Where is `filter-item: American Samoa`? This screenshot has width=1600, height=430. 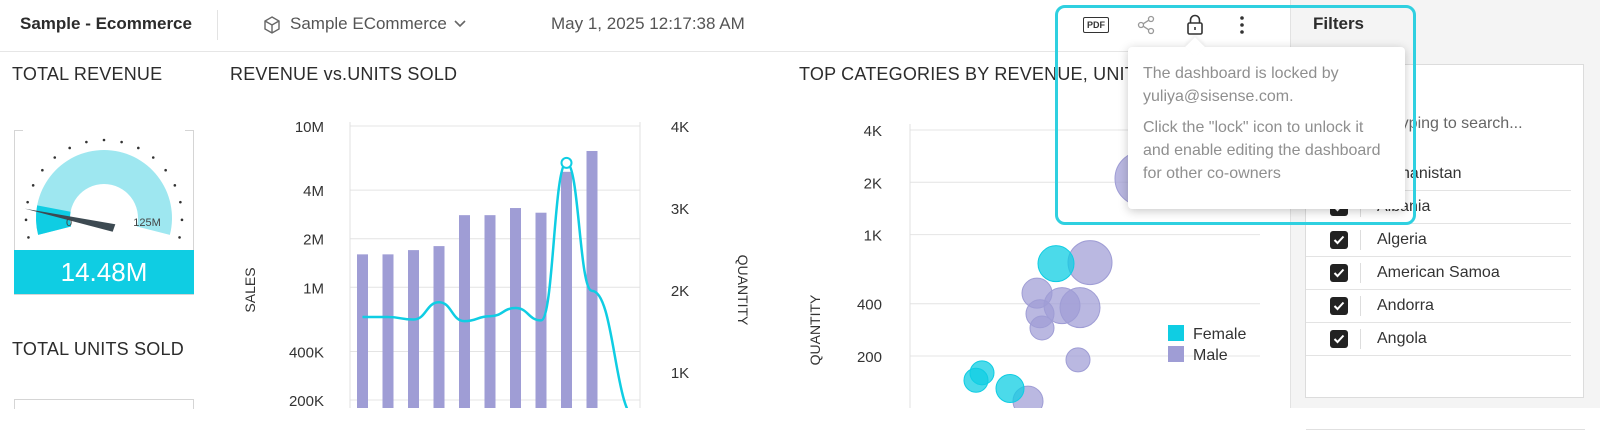 filter-item: American Samoa is located at coordinates (1438, 273).